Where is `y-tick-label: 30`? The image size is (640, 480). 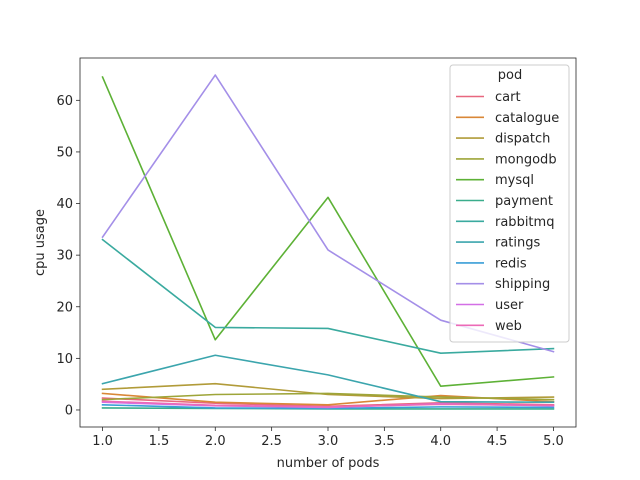
y-tick-label: 30 is located at coordinates (64, 256).